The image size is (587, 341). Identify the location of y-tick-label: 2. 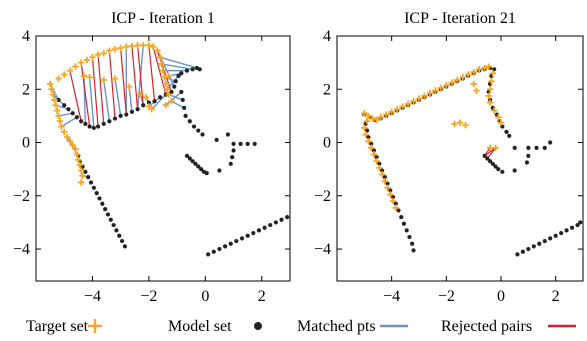
(327, 89).